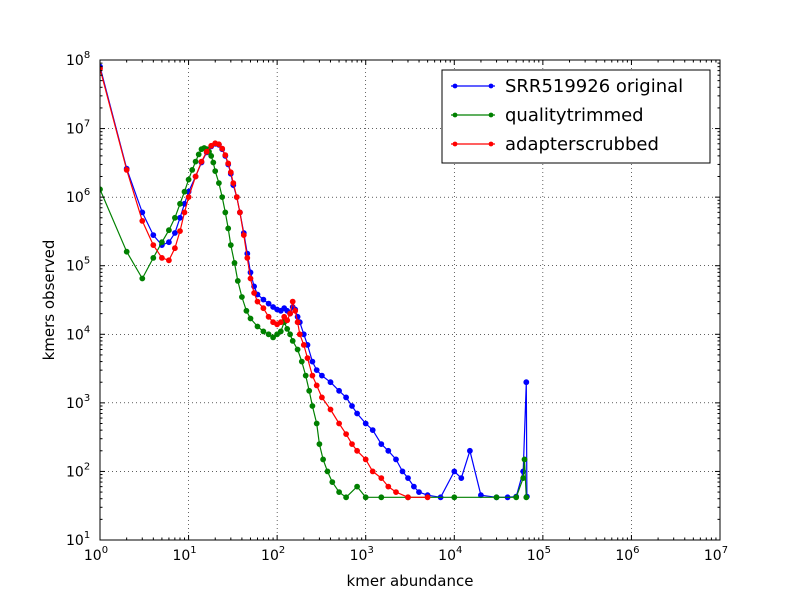 The height and width of the screenshot is (600, 800). What do you see at coordinates (716, 554) in the screenshot?
I see `x-tick-label: 10⁷` at bounding box center [716, 554].